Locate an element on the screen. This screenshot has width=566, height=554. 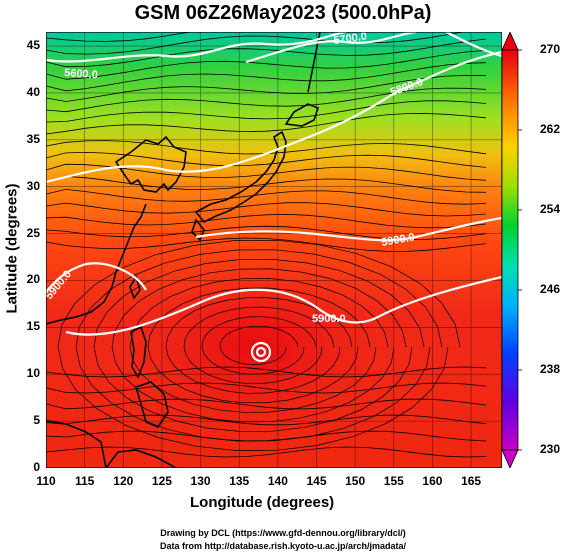
x-tick-label: 155 is located at coordinates (393, 481).